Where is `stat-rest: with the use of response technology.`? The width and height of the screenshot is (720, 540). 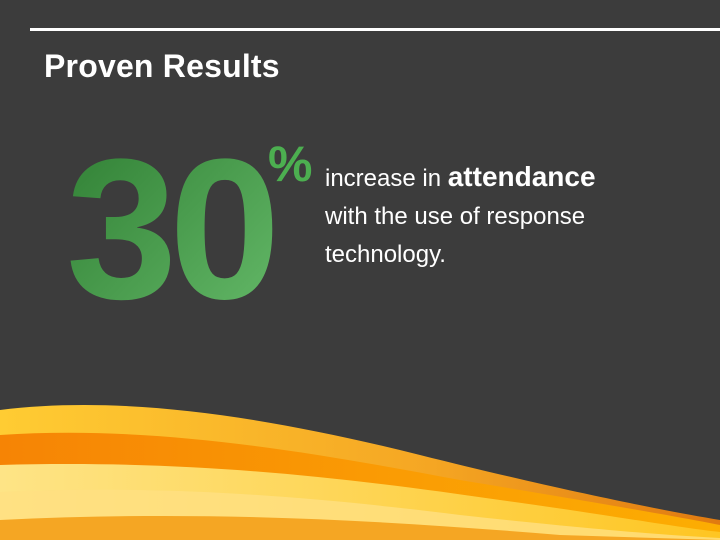 stat-rest: with the use of response technology. is located at coordinates (455, 235).